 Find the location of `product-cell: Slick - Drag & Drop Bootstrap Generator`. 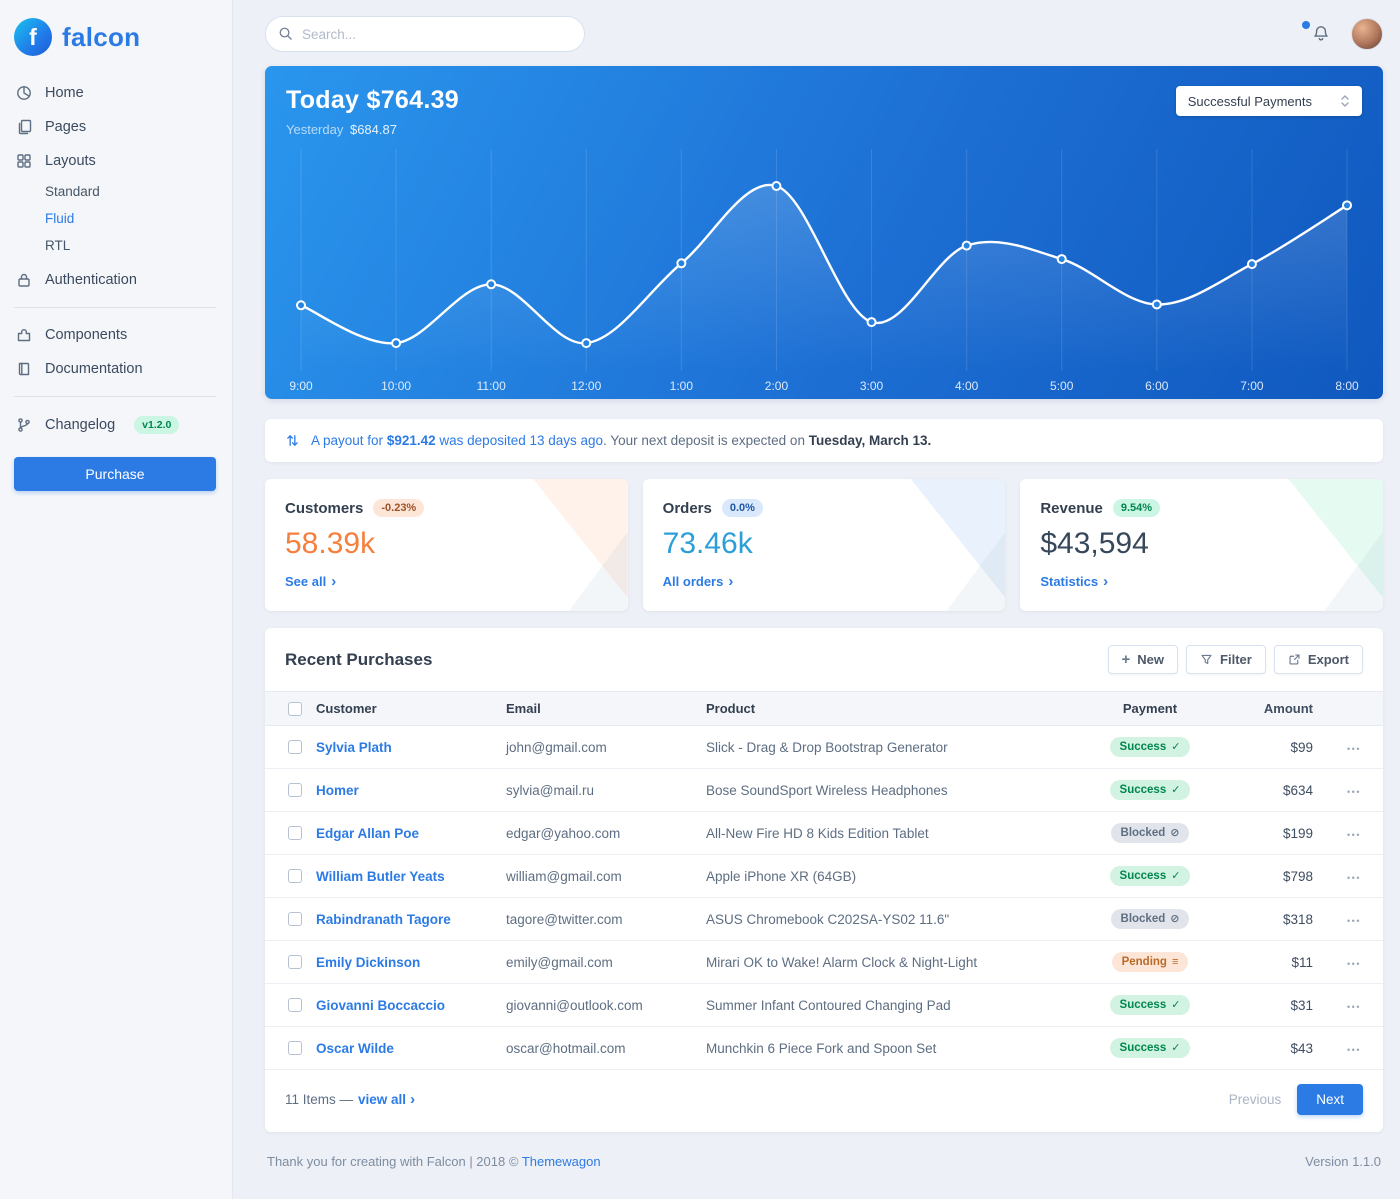

product-cell: Slick - Drag & Drop Bootstrap Generator is located at coordinates (882, 747).